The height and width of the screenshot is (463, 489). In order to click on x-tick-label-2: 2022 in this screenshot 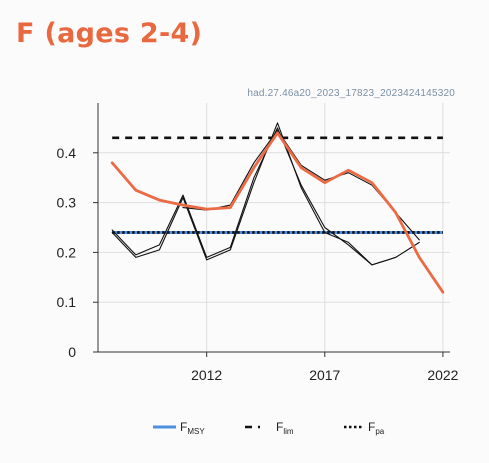, I will do `click(442, 375)`.